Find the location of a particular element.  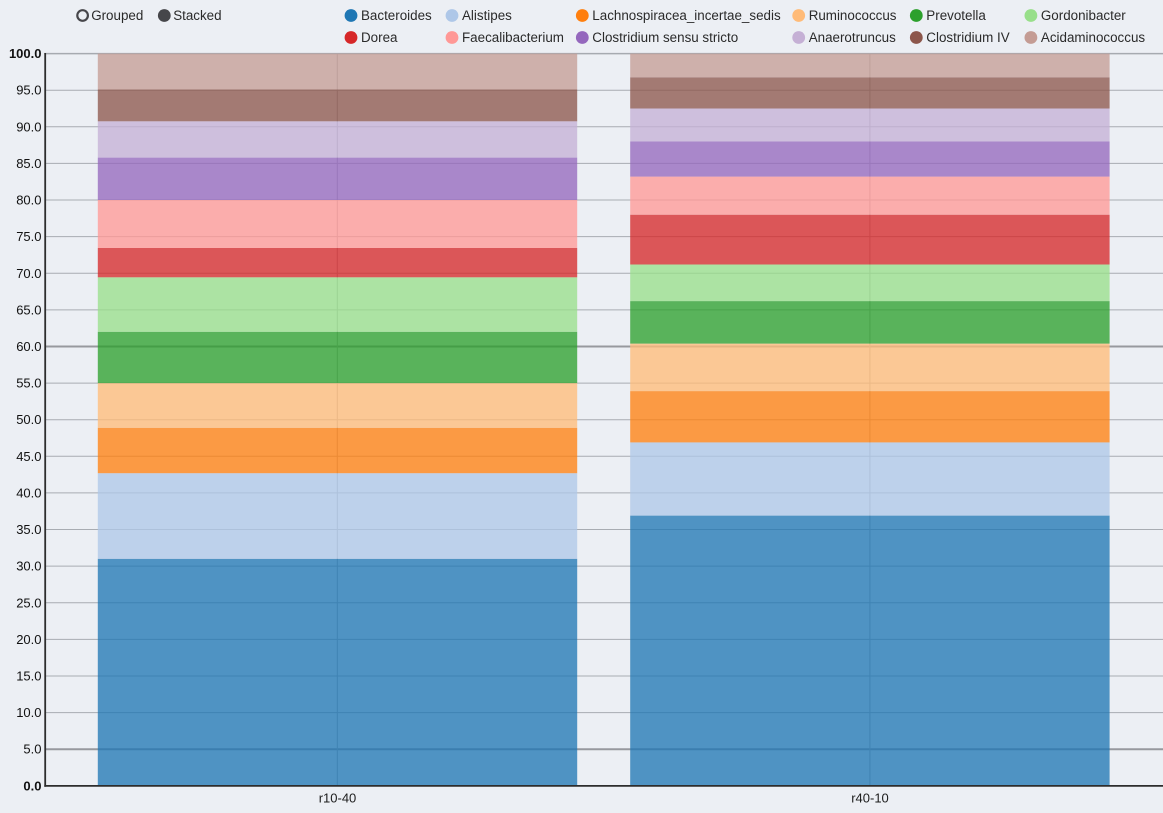

svg-text: Anaerotruncus is located at coordinates (852, 37).